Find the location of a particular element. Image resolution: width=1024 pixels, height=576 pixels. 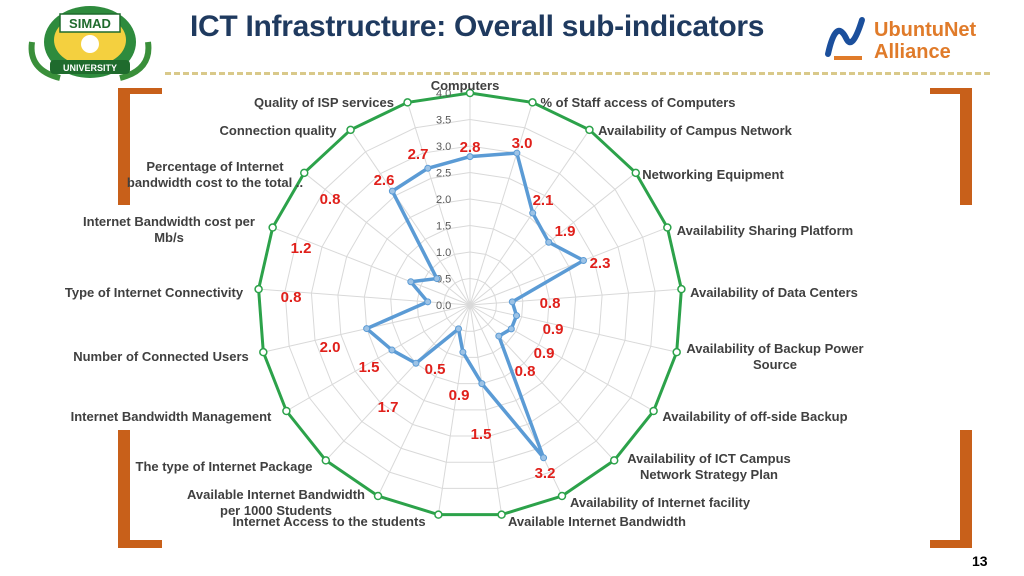

data-label: 2.3 is located at coordinates (600, 263).